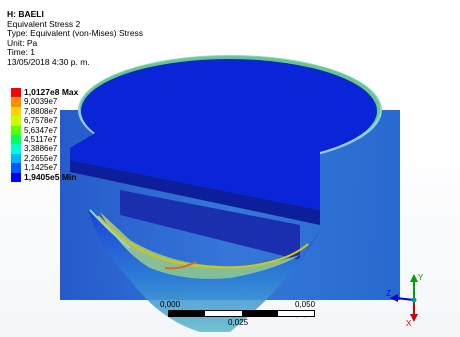  I want to click on result-date: 13/05/2018 4:30 p. m., so click(48, 61).